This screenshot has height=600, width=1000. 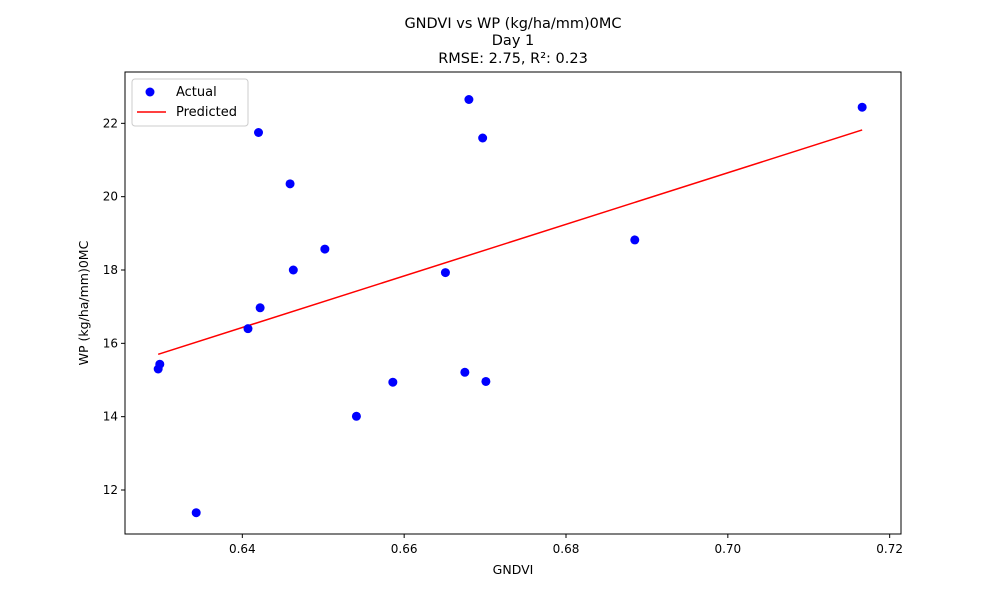 I want to click on x-tick-label: 0.64, so click(x=242, y=549).